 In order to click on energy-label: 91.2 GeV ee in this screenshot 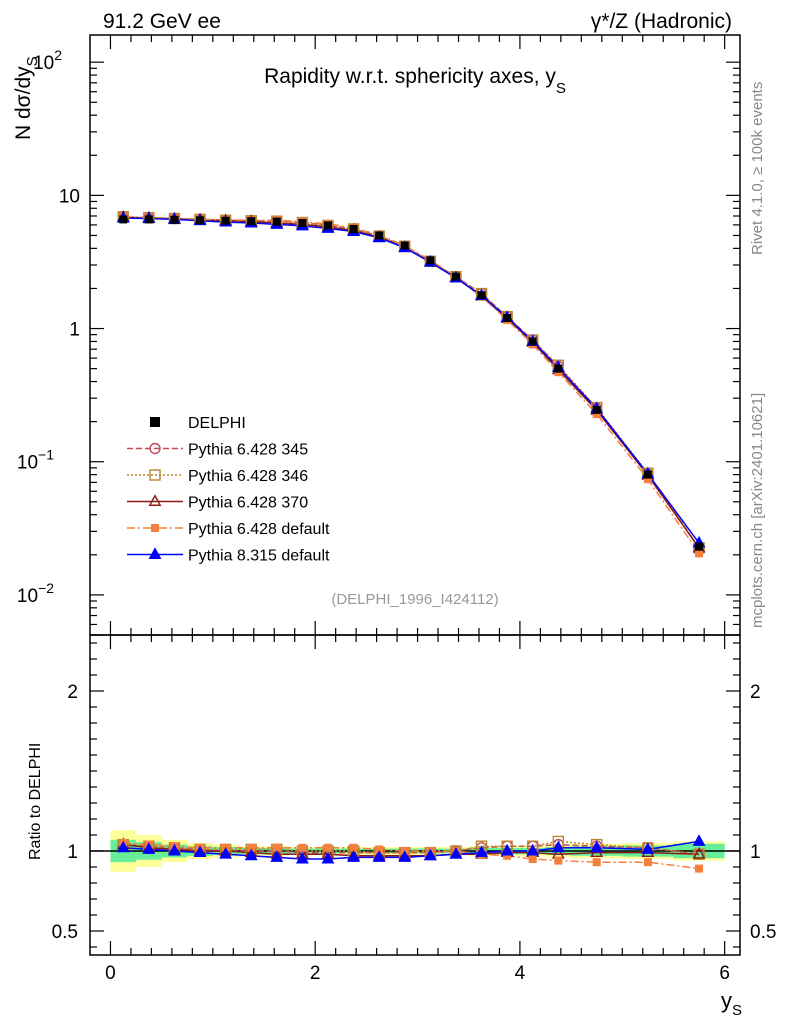, I will do `click(162, 21)`.